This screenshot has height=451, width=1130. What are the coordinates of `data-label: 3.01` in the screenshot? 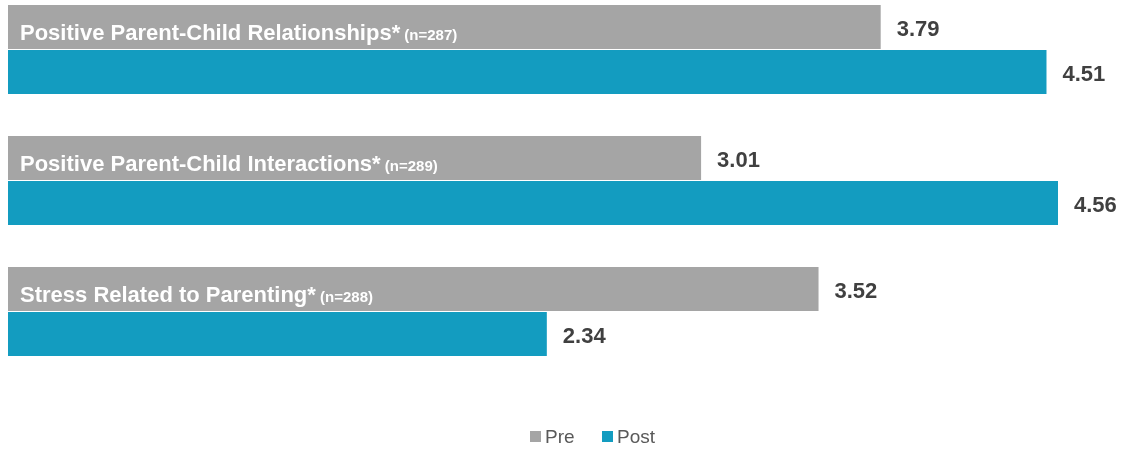 It's located at (738, 159).